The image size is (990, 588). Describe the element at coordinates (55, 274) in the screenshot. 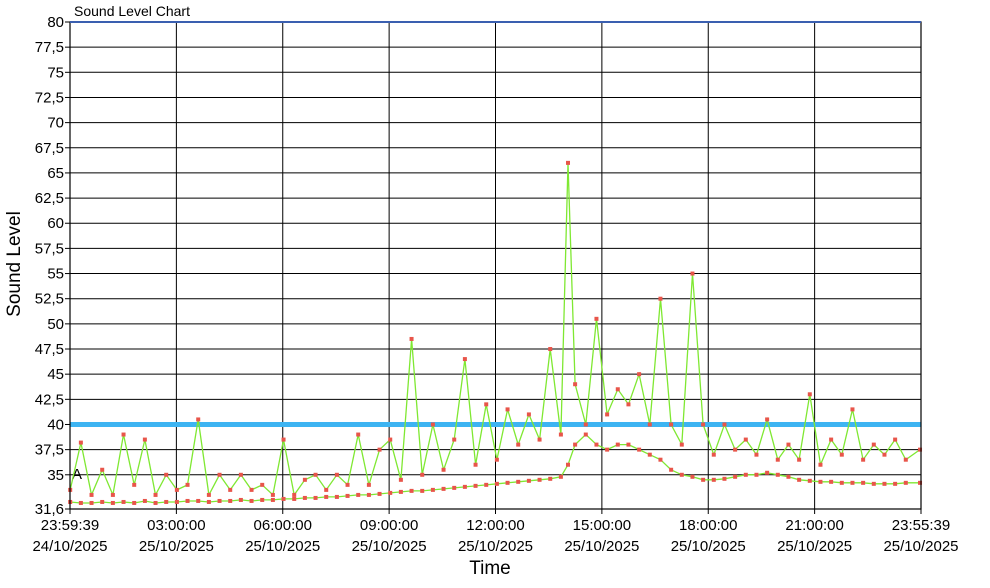

I see `y-tick-label: 55` at that location.